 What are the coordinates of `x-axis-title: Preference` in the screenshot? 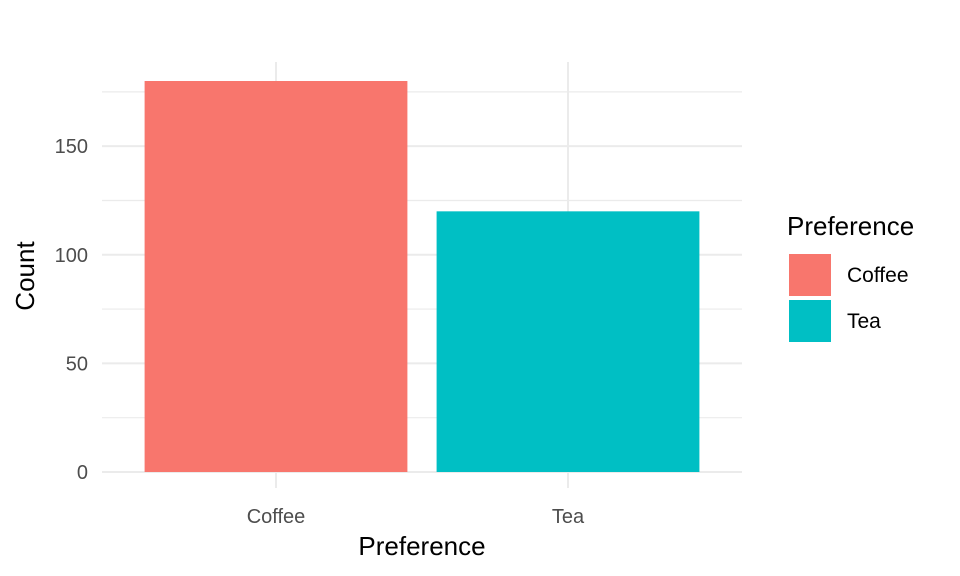 It's located at (421, 546).